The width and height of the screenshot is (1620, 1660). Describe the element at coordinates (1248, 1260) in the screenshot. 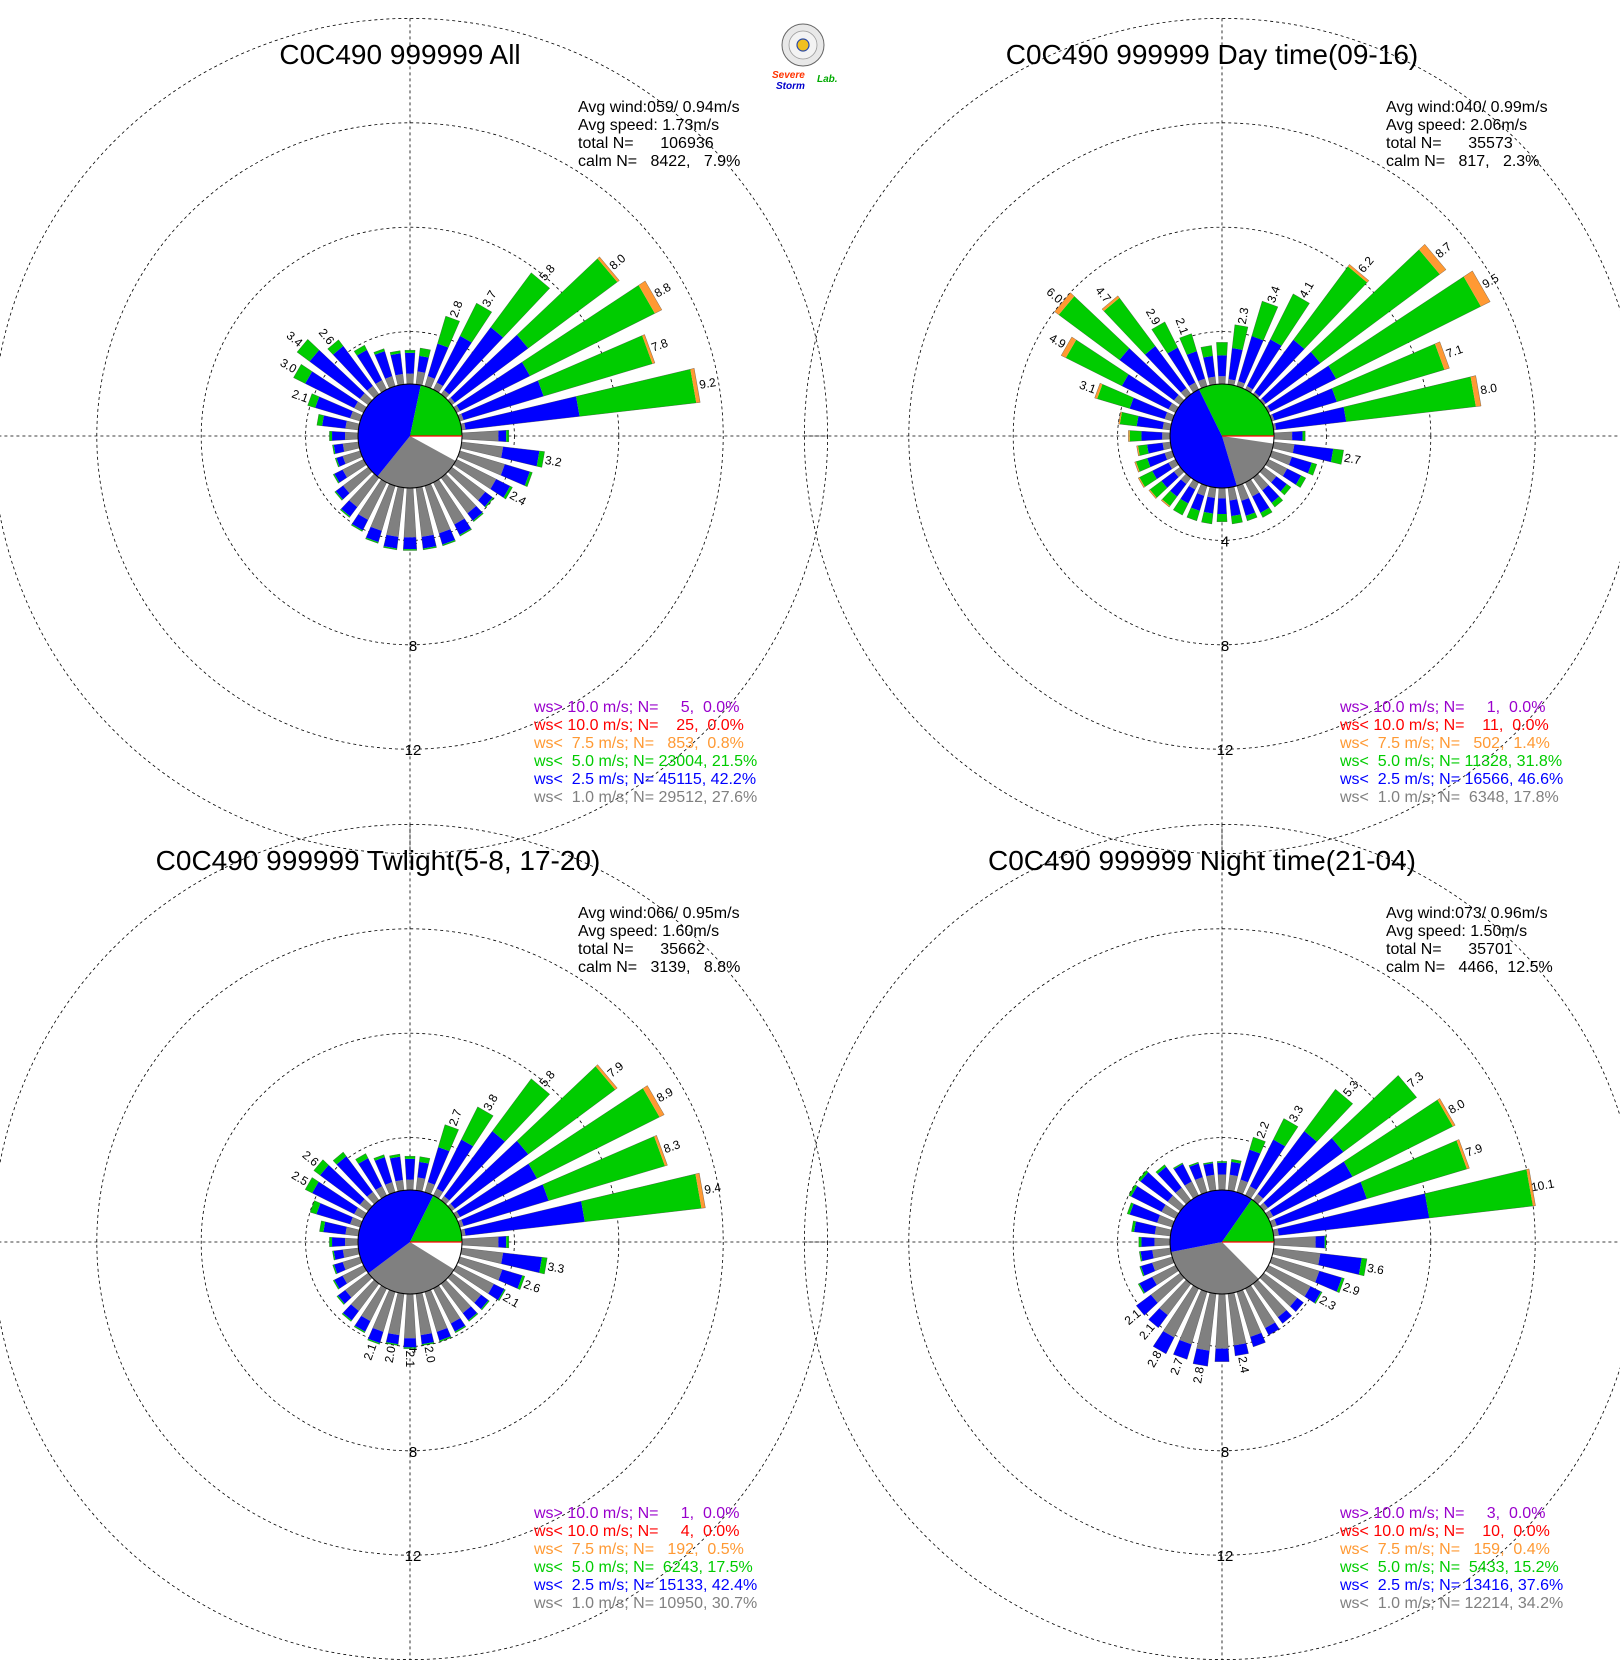

I see `center-pie-slice-calm` at that location.